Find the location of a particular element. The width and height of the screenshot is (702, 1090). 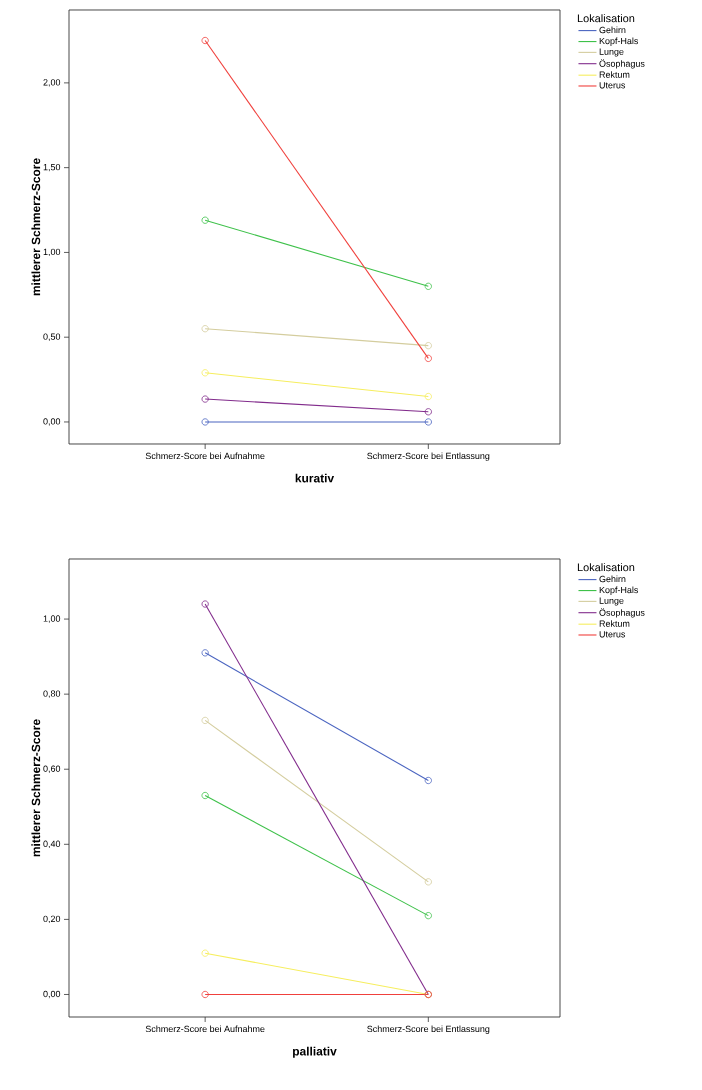

y-tick-label: 2,00 is located at coordinates (52, 83).